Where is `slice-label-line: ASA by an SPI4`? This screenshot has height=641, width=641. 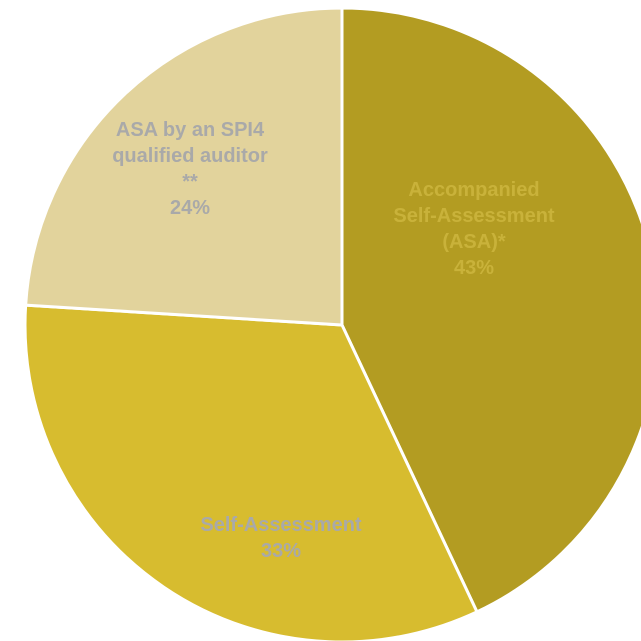
slice-label-line: ASA by an SPI4 is located at coordinates (190, 130).